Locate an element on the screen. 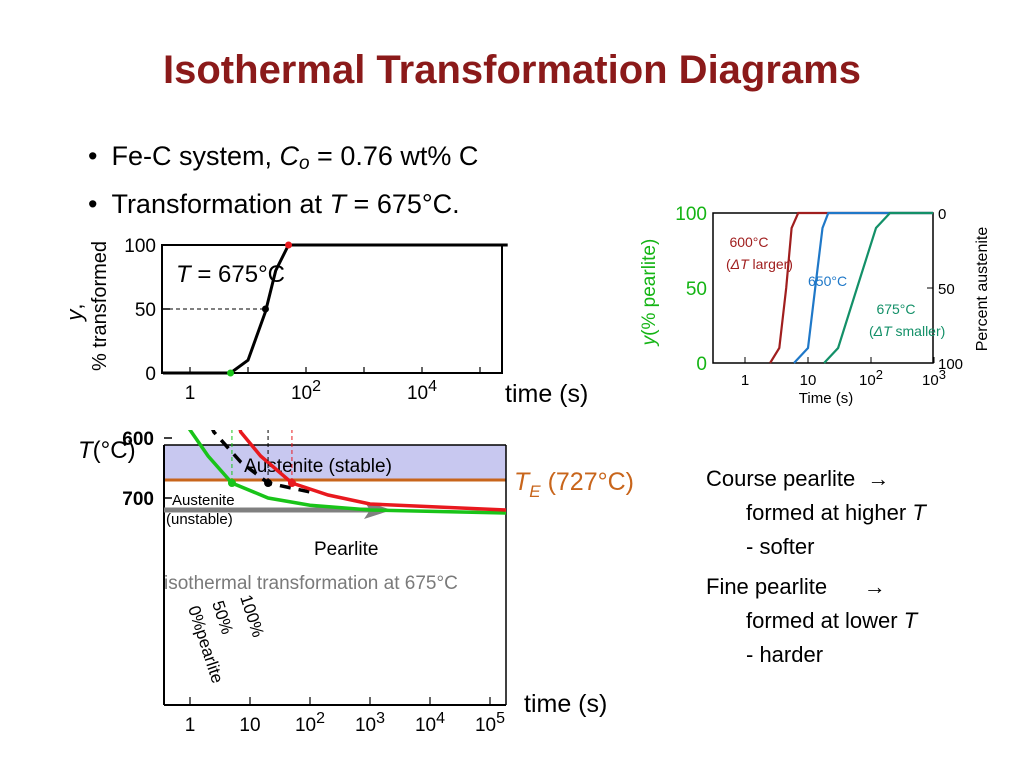 This screenshot has height=768, width=1024. x-axis-label: Time (s) is located at coordinates (826, 398).